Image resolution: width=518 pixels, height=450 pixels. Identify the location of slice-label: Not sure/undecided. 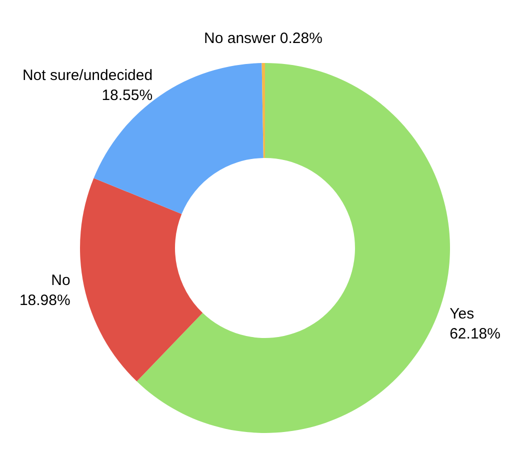
(87, 75).